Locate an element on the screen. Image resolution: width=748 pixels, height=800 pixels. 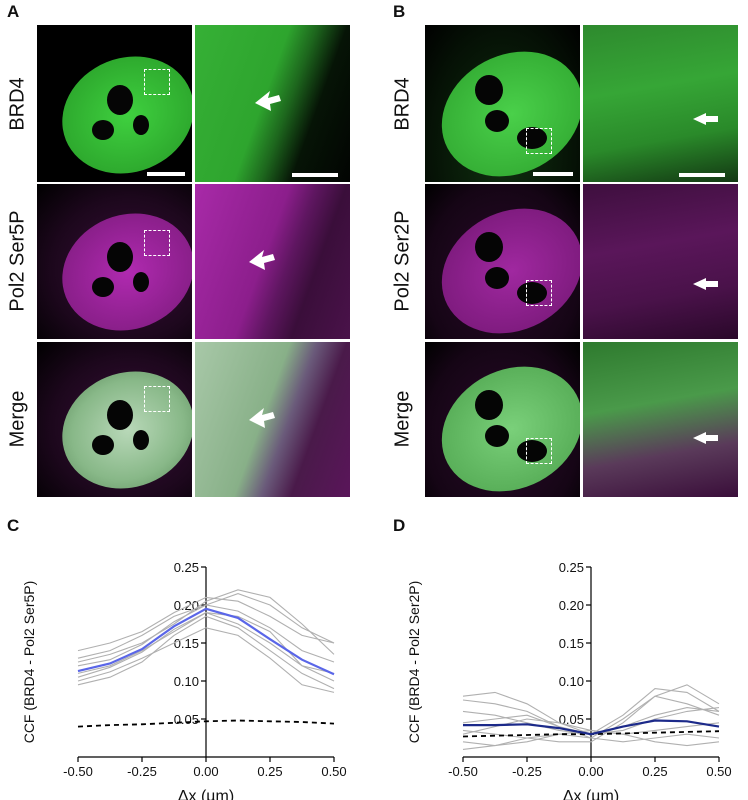
image-a-pol2-zoom is located at coordinates (272, 261).